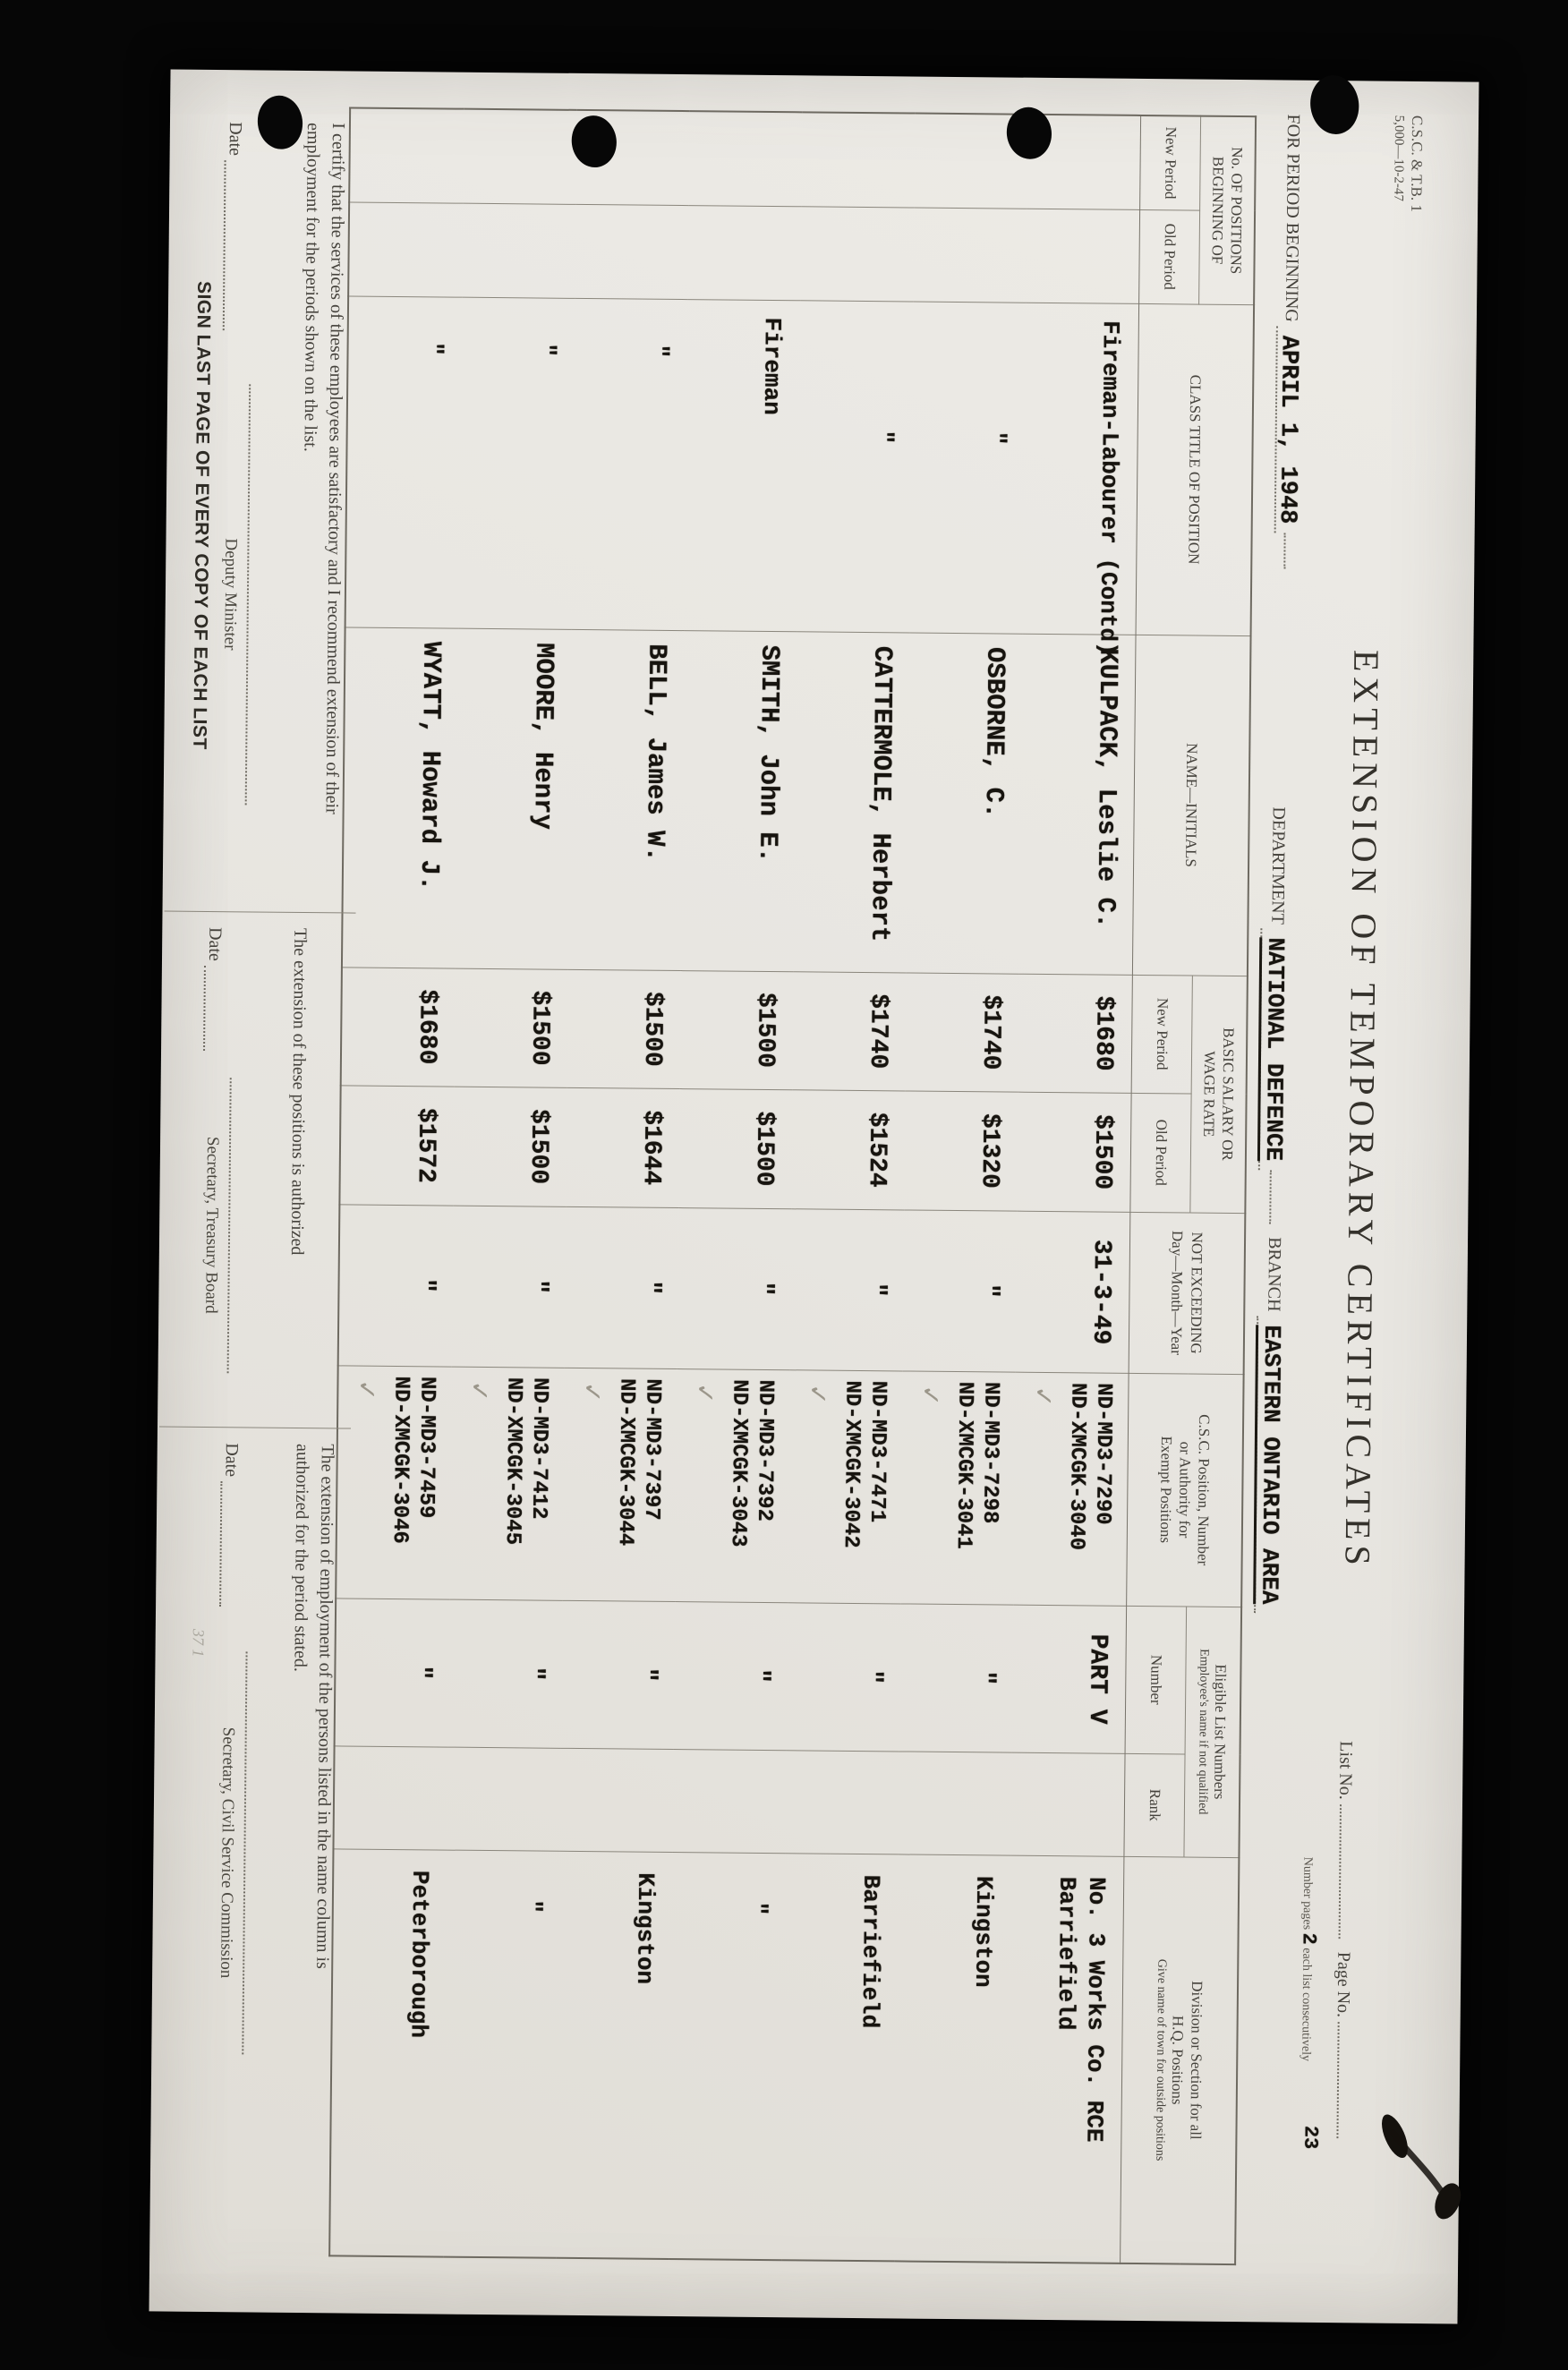  What do you see at coordinates (1399, 158) in the screenshot?
I see `form-number-line2: 5,000—10-2-47` at bounding box center [1399, 158].